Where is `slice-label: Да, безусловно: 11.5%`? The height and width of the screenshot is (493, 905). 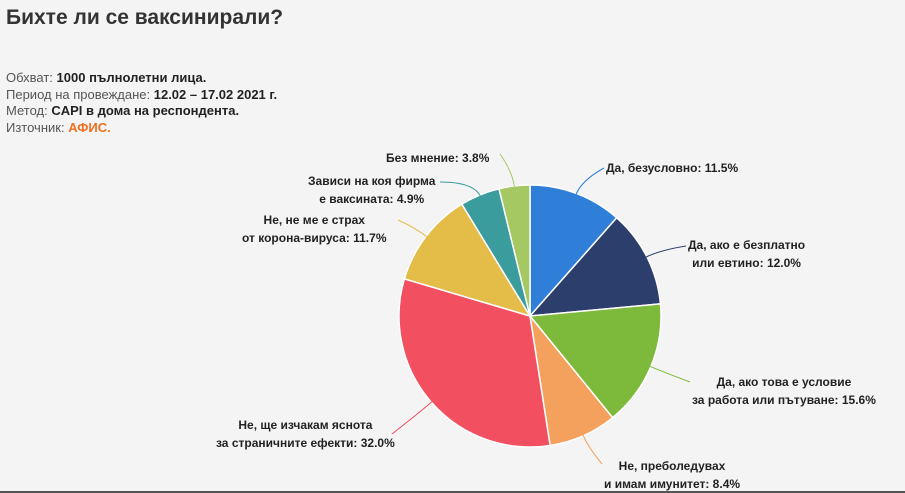 slice-label: Да, безусловно: 11.5% is located at coordinates (672, 168).